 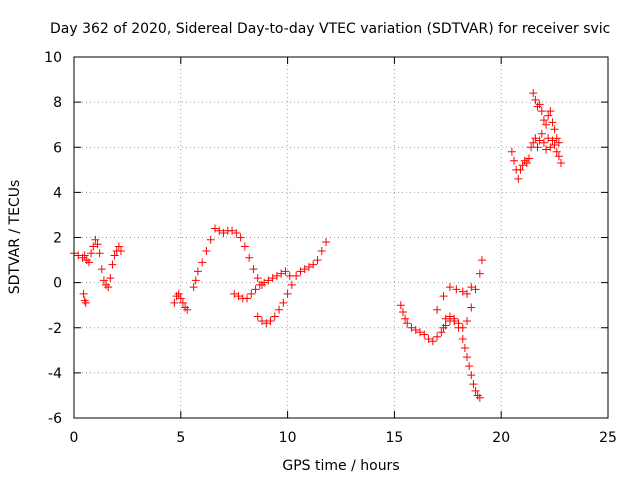 I want to click on x-tick-label: 0, so click(x=74, y=438).